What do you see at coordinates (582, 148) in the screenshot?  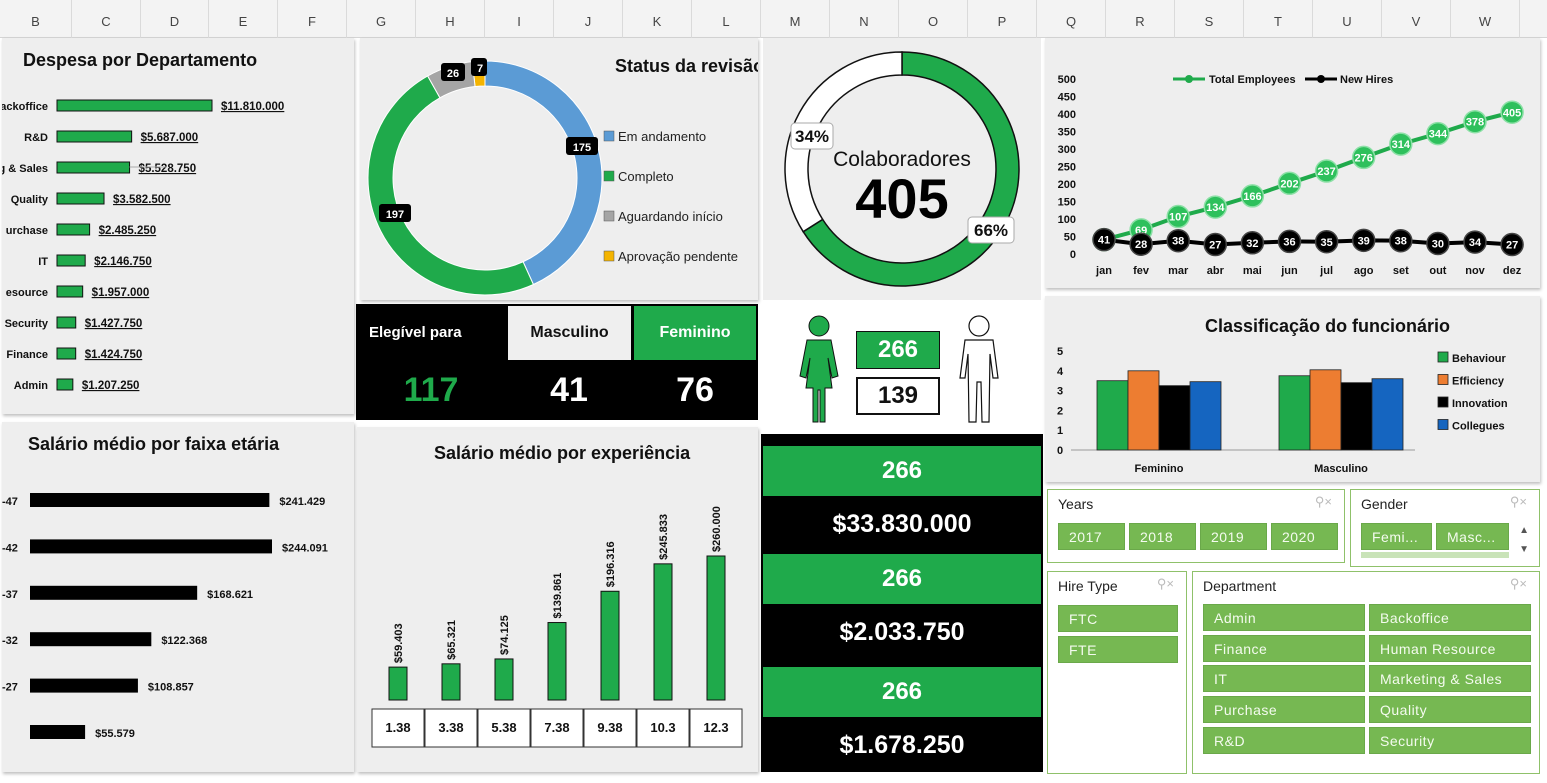 I see `status-value-label: 175` at bounding box center [582, 148].